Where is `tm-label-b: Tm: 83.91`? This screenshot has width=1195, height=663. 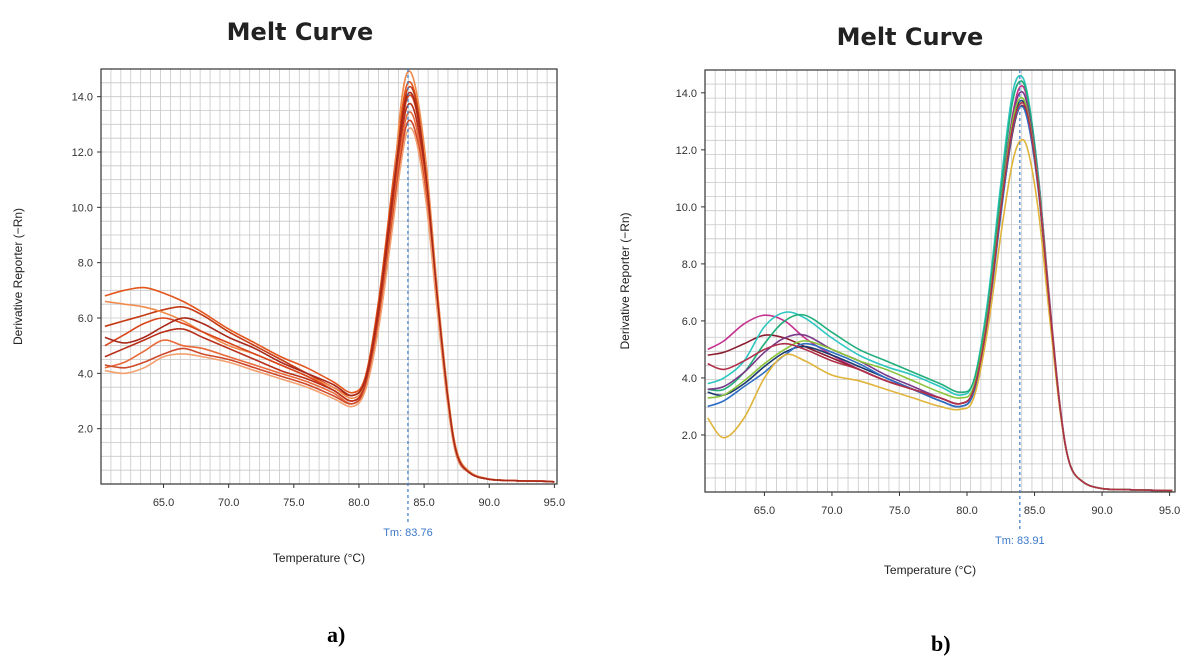
tm-label-b: Tm: 83.91 is located at coordinates (1020, 541).